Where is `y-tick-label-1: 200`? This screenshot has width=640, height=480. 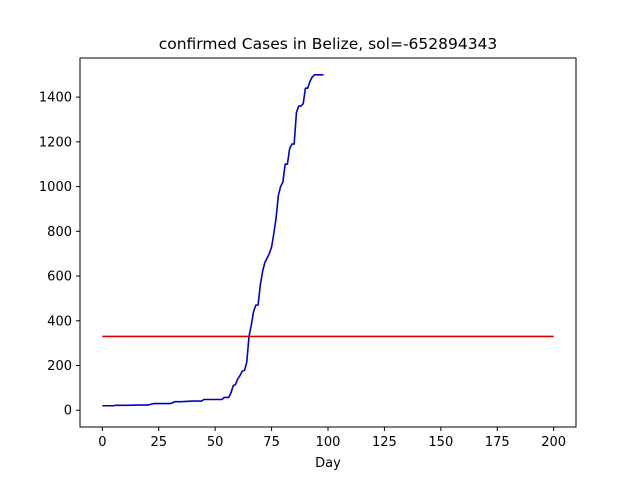 y-tick-label-1: 200 is located at coordinates (59, 366).